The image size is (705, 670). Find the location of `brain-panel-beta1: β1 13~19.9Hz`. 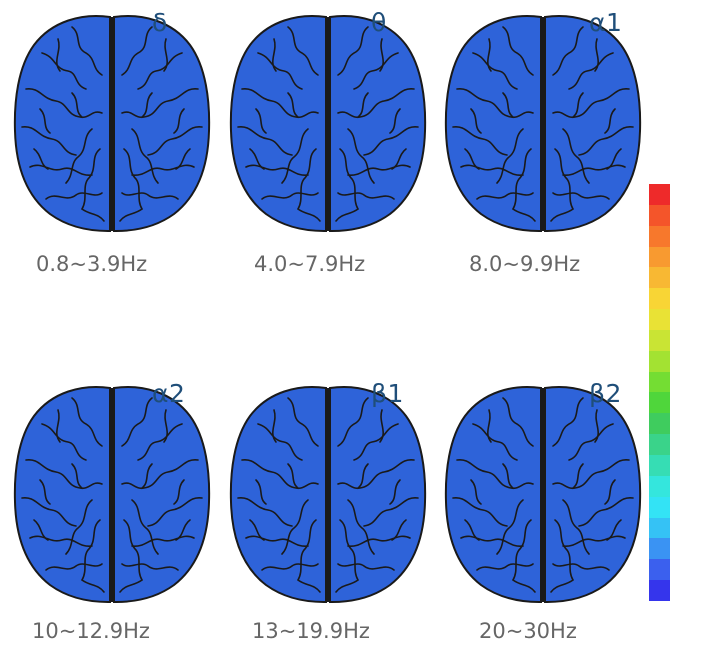

brain-panel-beta1: β1 13~19.9Hz is located at coordinates (328, 515).